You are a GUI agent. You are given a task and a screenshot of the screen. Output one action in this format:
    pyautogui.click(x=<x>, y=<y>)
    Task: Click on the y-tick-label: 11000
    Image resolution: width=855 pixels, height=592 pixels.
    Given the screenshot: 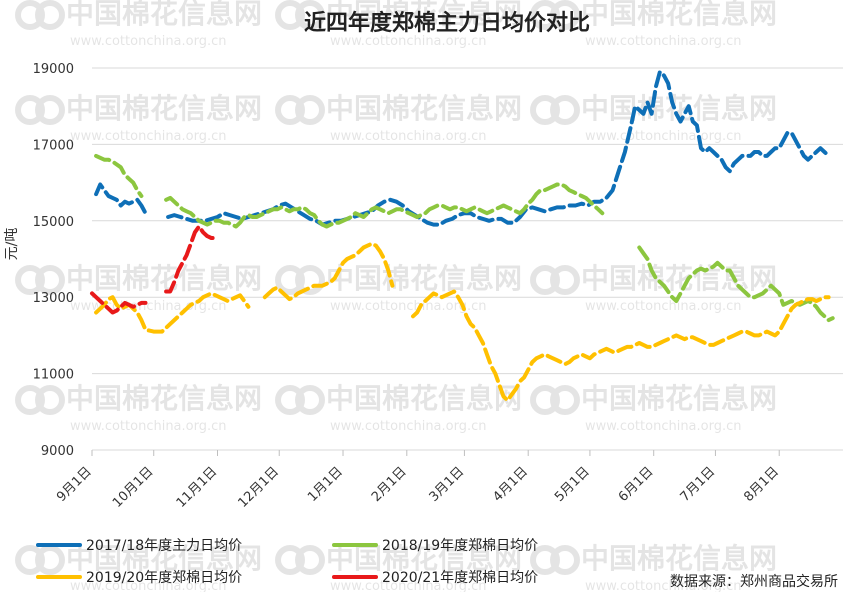 What is the action you would take?
    pyautogui.click(x=53, y=375)
    